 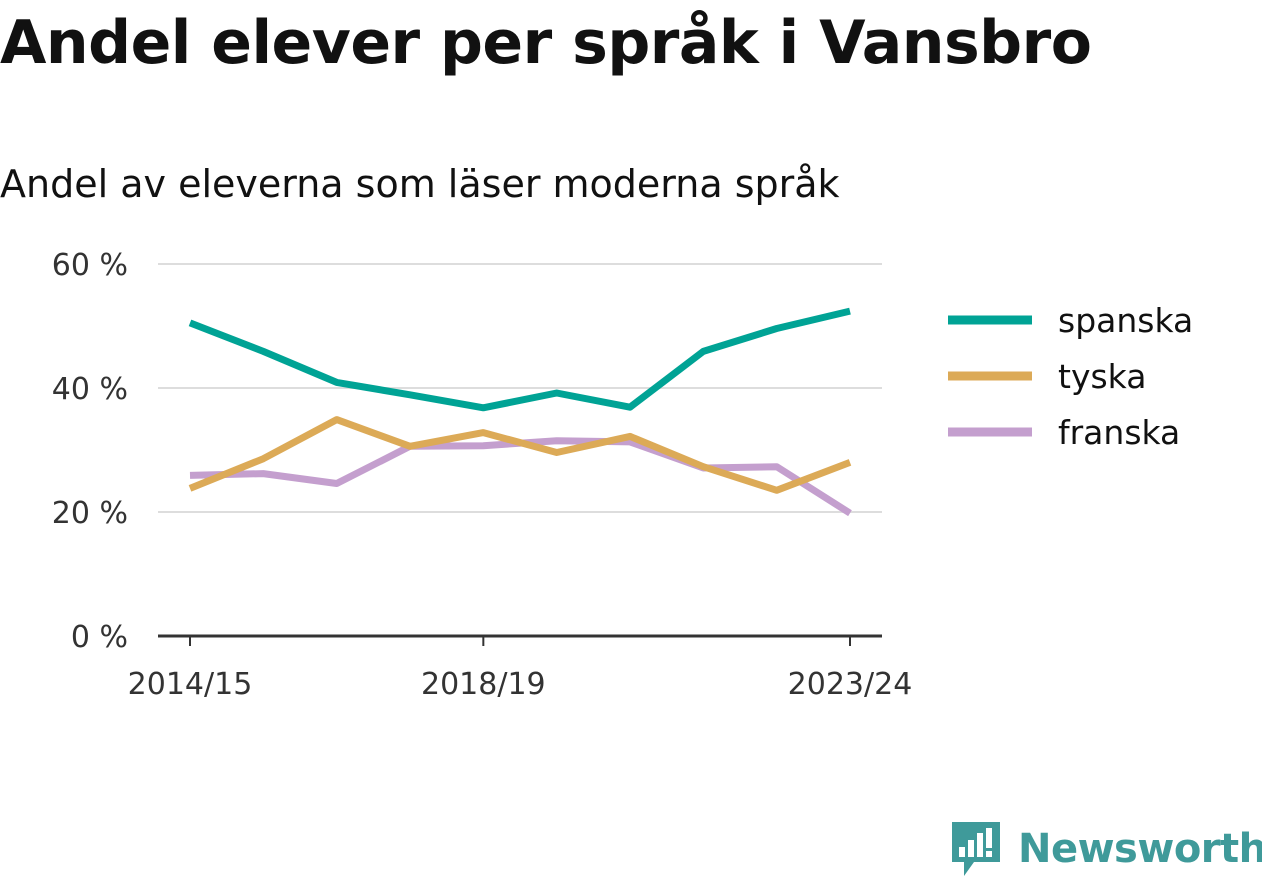 I want to click on series-line-spanska, so click(x=519, y=359).